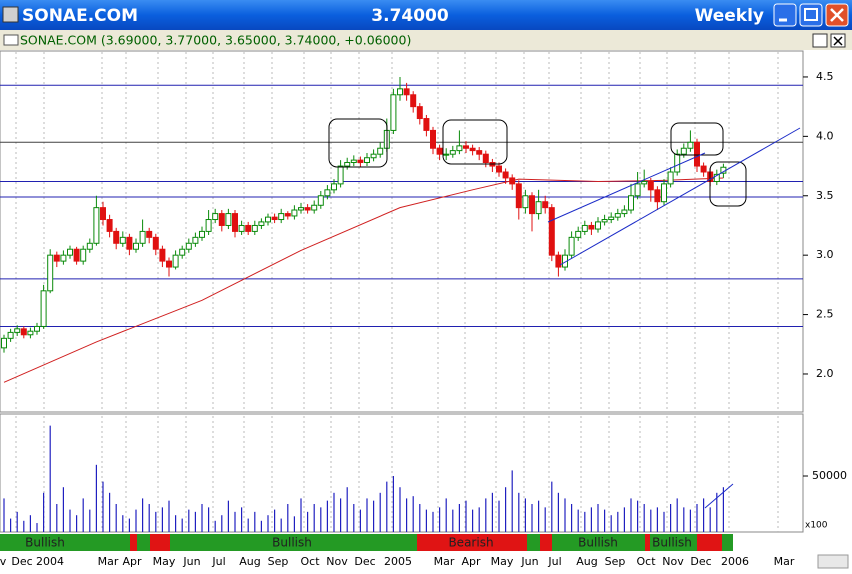  I want to click on maximize-button, so click(811, 15).